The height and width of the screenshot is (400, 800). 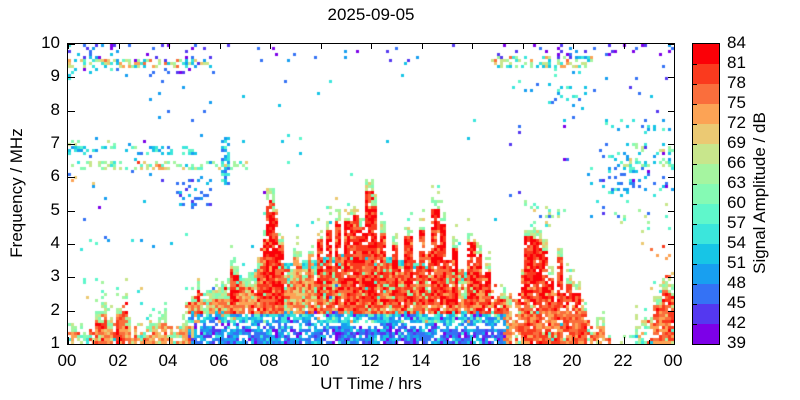 What do you see at coordinates (371, 383) in the screenshot?
I see `x-axis-label: UT Time / hrs` at bounding box center [371, 383].